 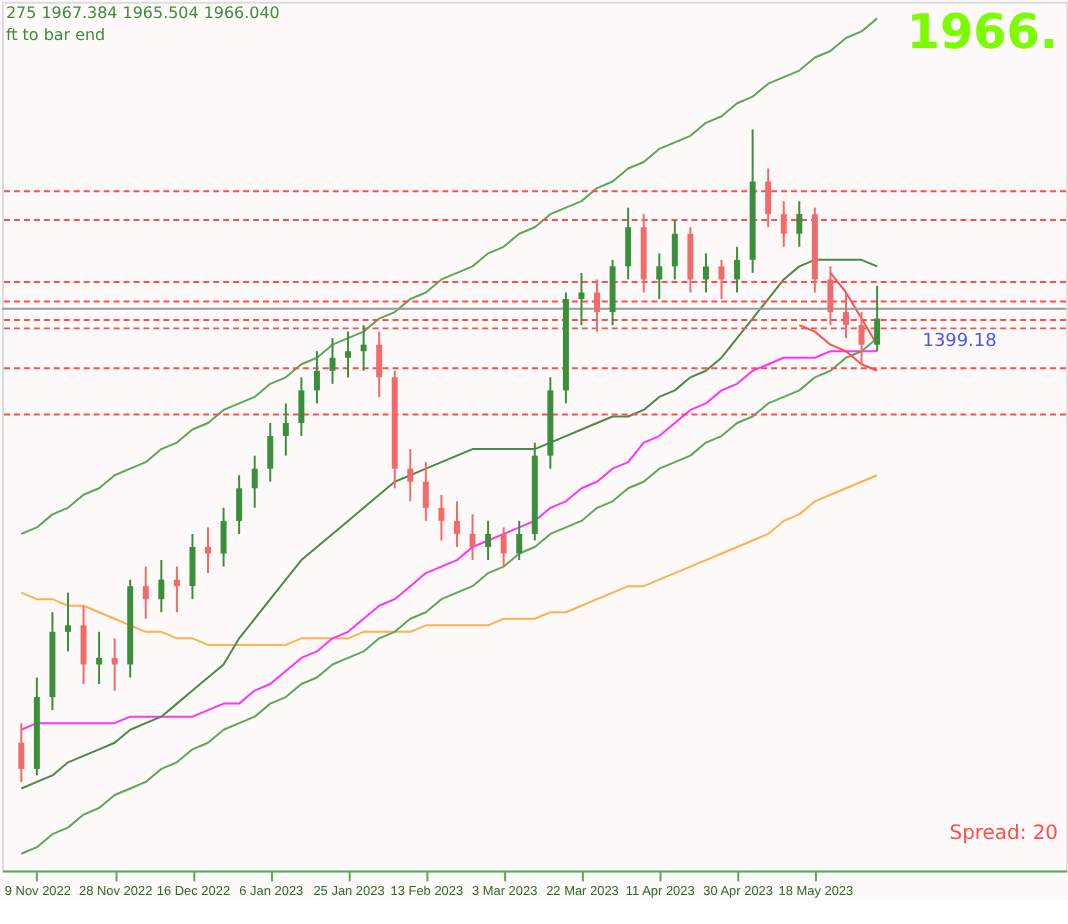 What do you see at coordinates (142, 12) in the screenshot?
I see `text: 275 1967.384 1965.504 1966.040` at bounding box center [142, 12].